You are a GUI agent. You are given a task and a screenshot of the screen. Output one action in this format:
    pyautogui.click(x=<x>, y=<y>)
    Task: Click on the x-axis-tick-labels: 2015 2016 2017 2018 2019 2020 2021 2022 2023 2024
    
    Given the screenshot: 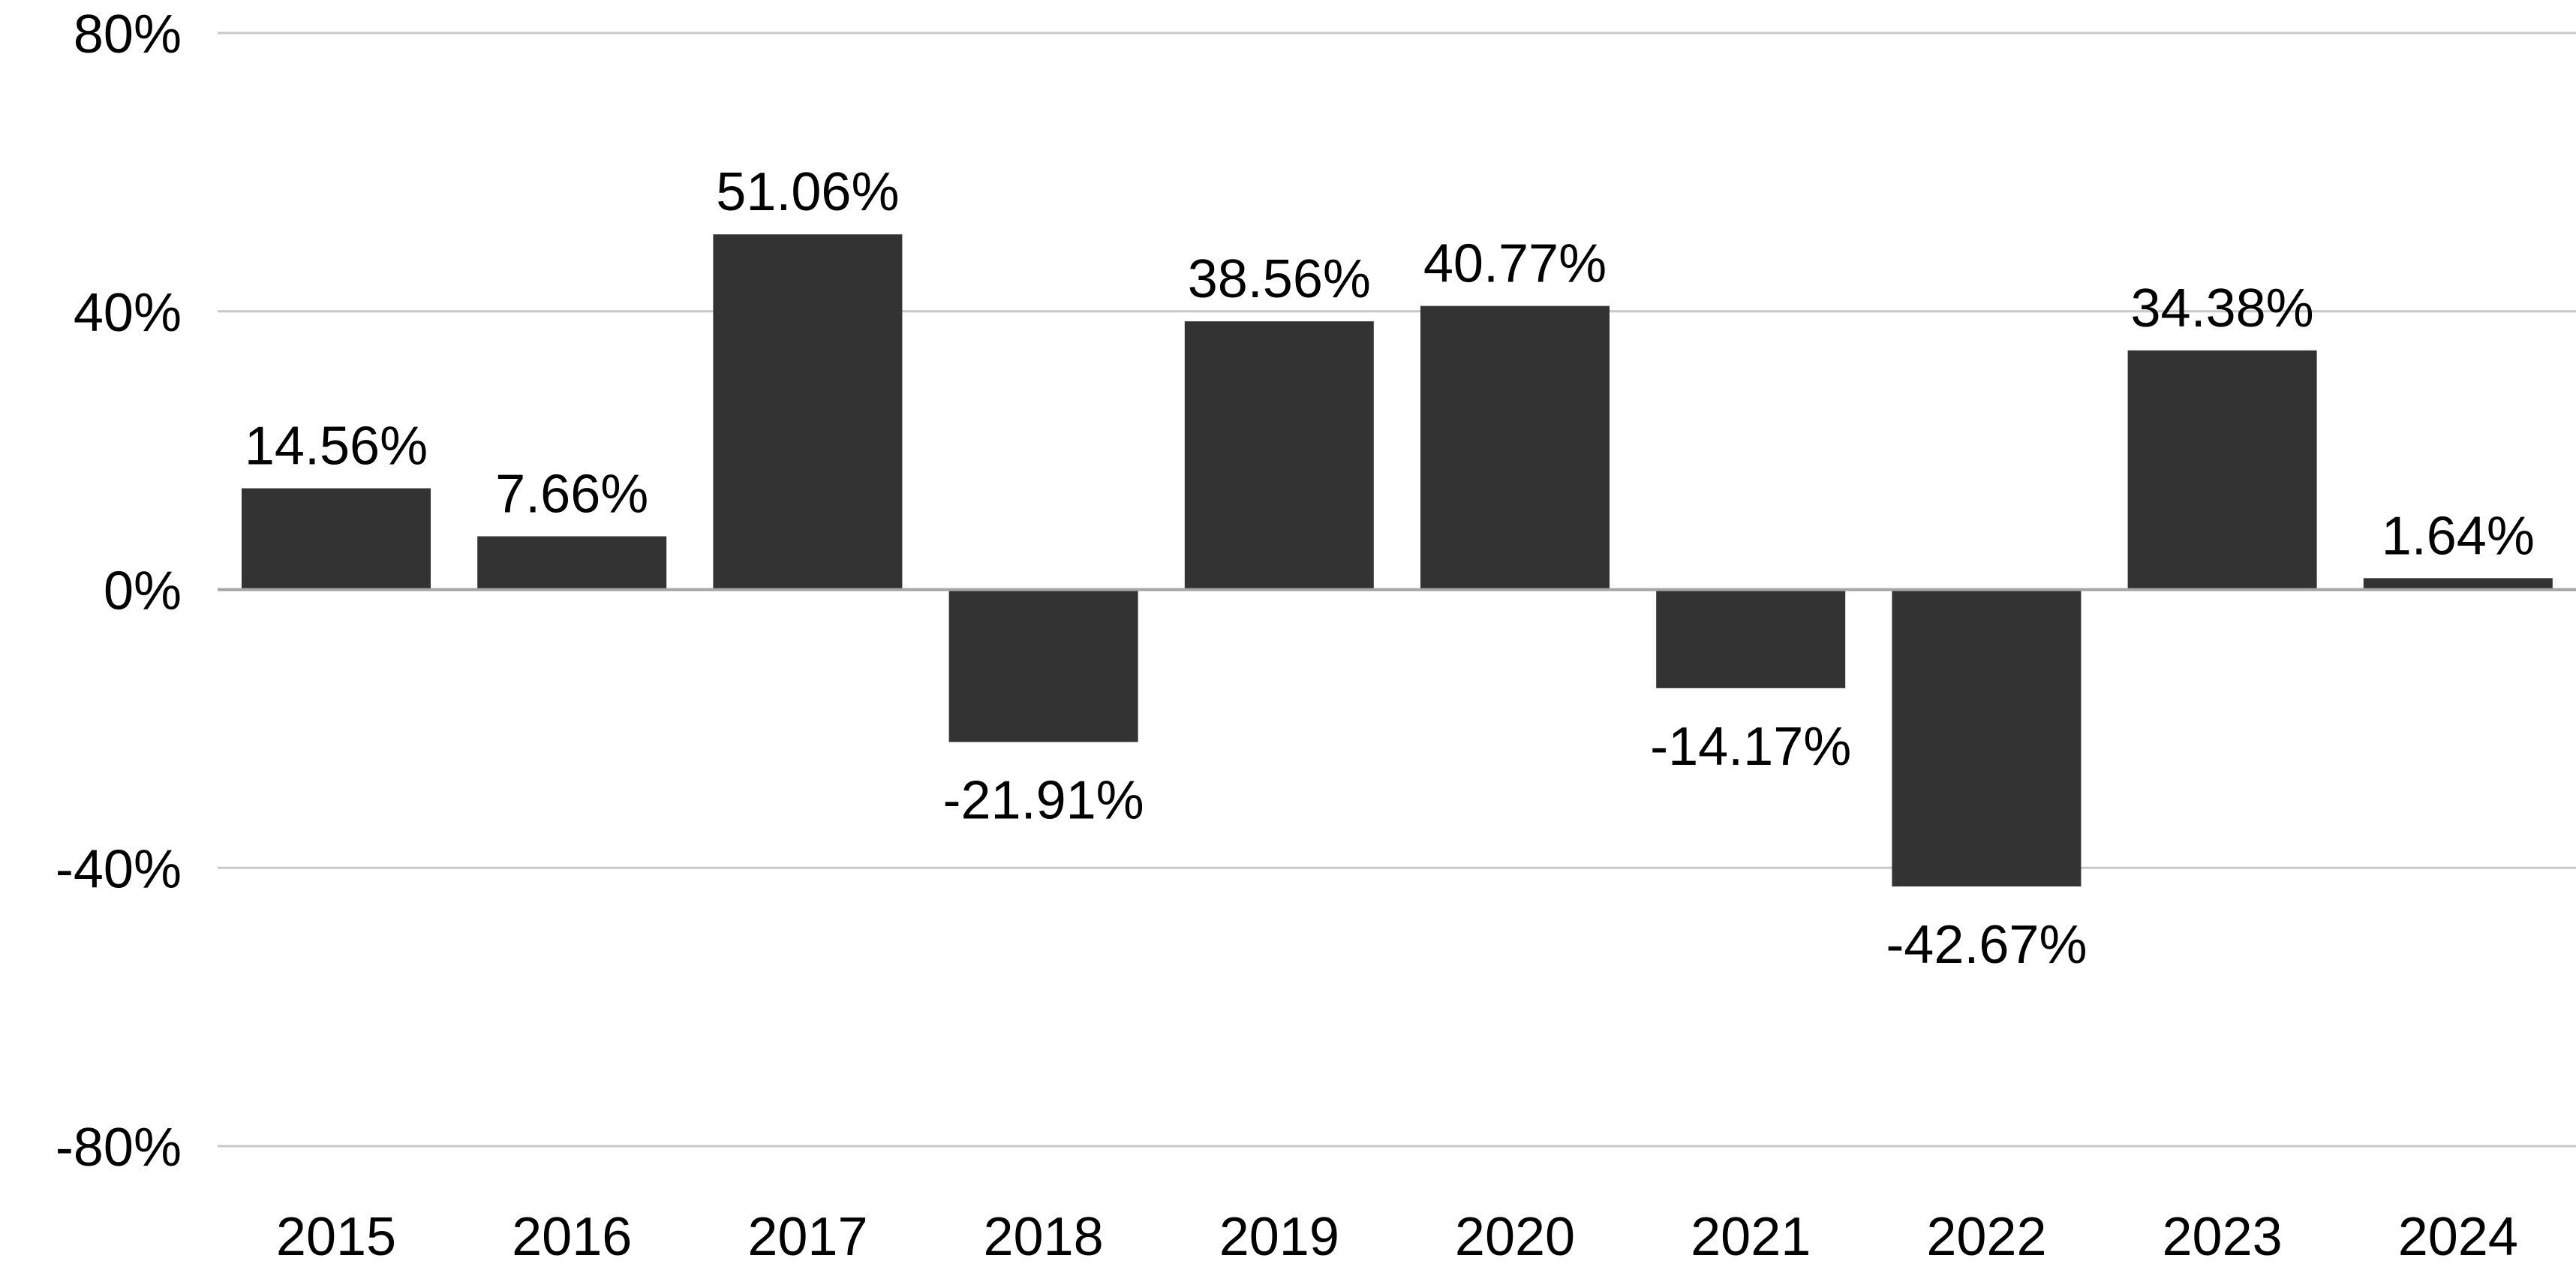 What is the action you would take?
    pyautogui.click(x=1397, y=1237)
    